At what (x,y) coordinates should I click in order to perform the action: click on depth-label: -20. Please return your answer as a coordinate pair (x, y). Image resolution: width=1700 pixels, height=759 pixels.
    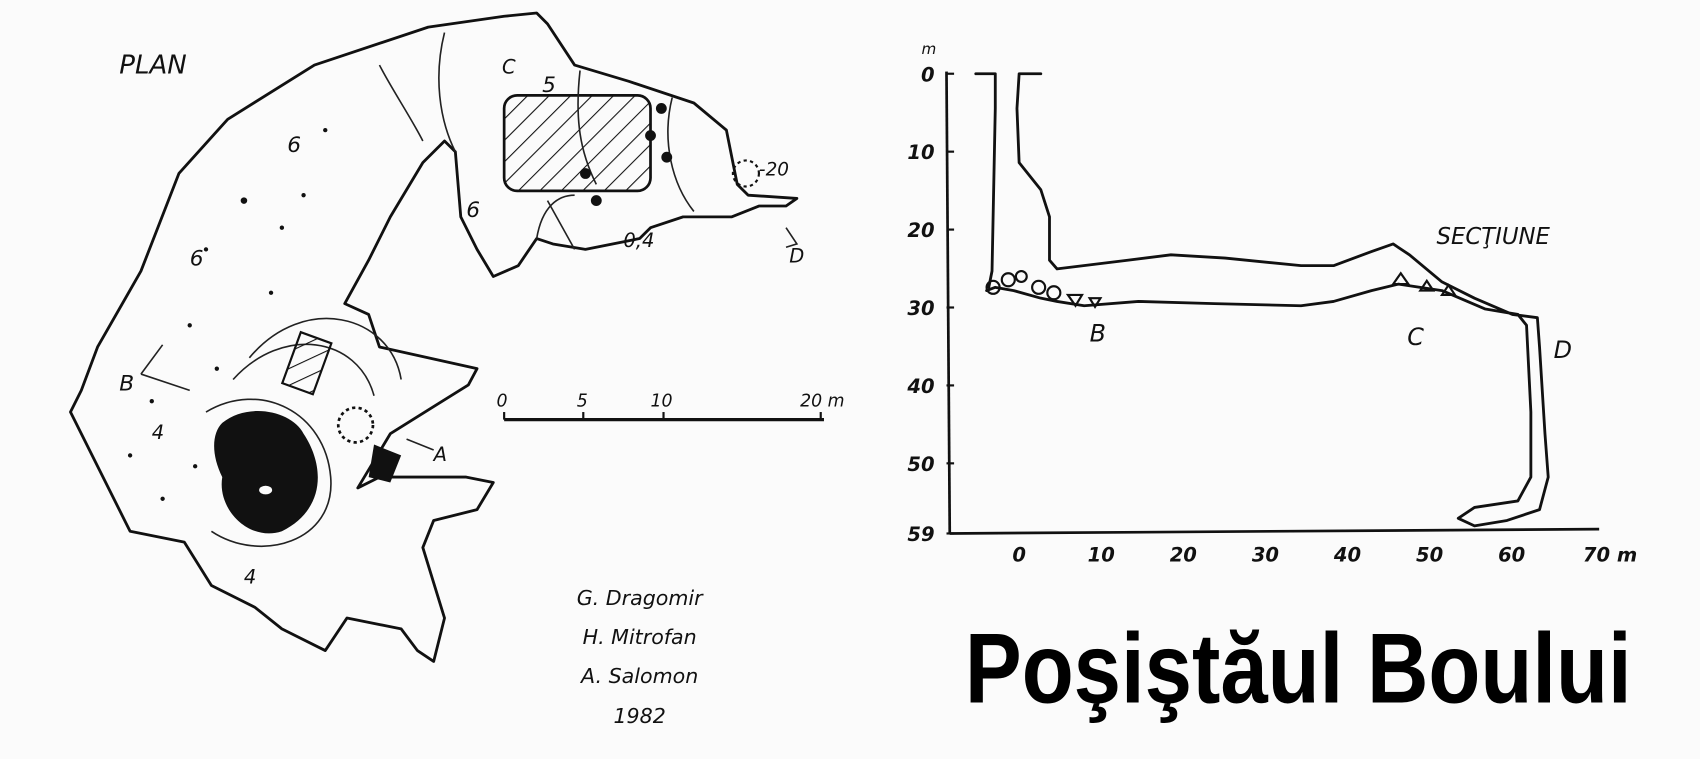
    Looking at the image, I should click on (774, 170).